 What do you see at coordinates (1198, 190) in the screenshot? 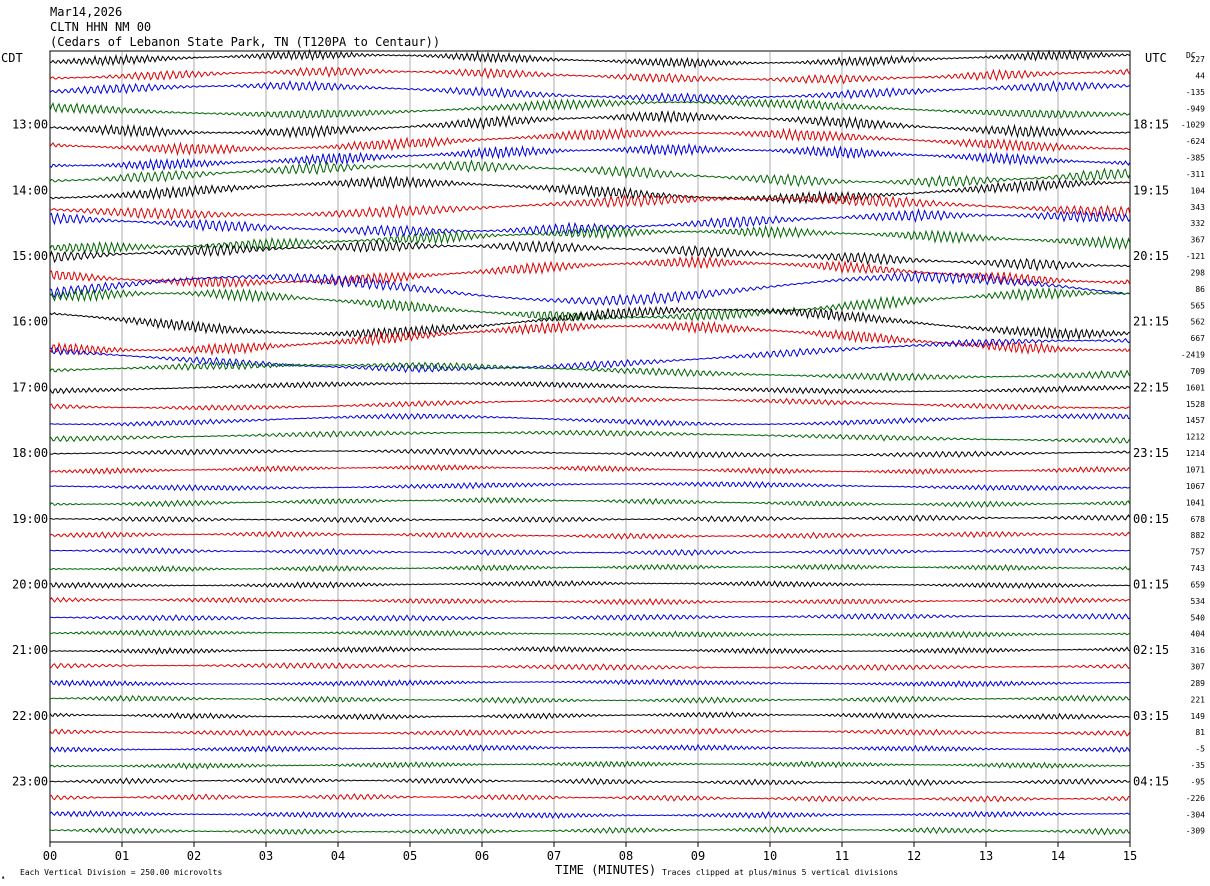
I see `dc-offset-value: 104` at bounding box center [1198, 190].